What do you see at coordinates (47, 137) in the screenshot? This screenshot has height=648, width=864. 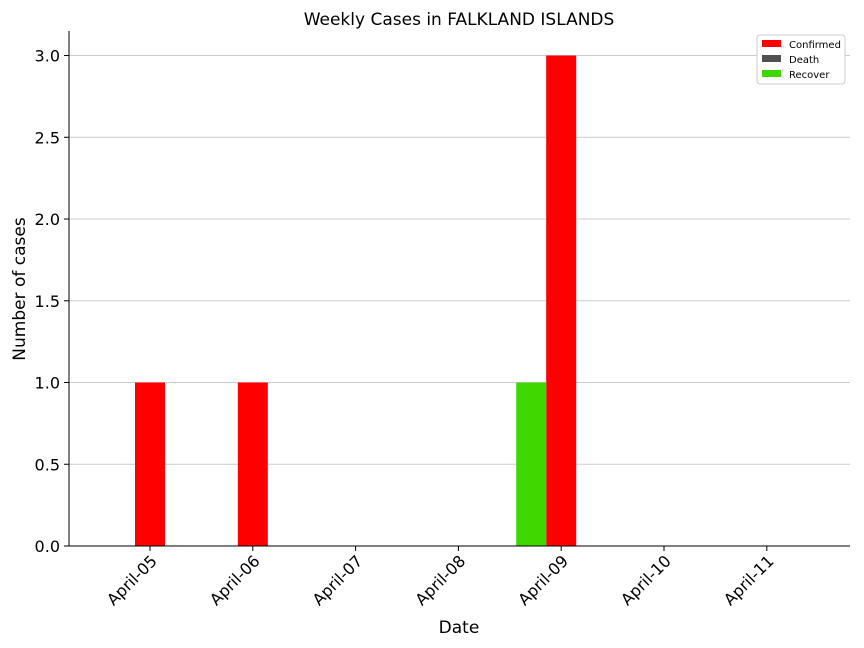 I see `y-tick-label: 2.5` at bounding box center [47, 137].